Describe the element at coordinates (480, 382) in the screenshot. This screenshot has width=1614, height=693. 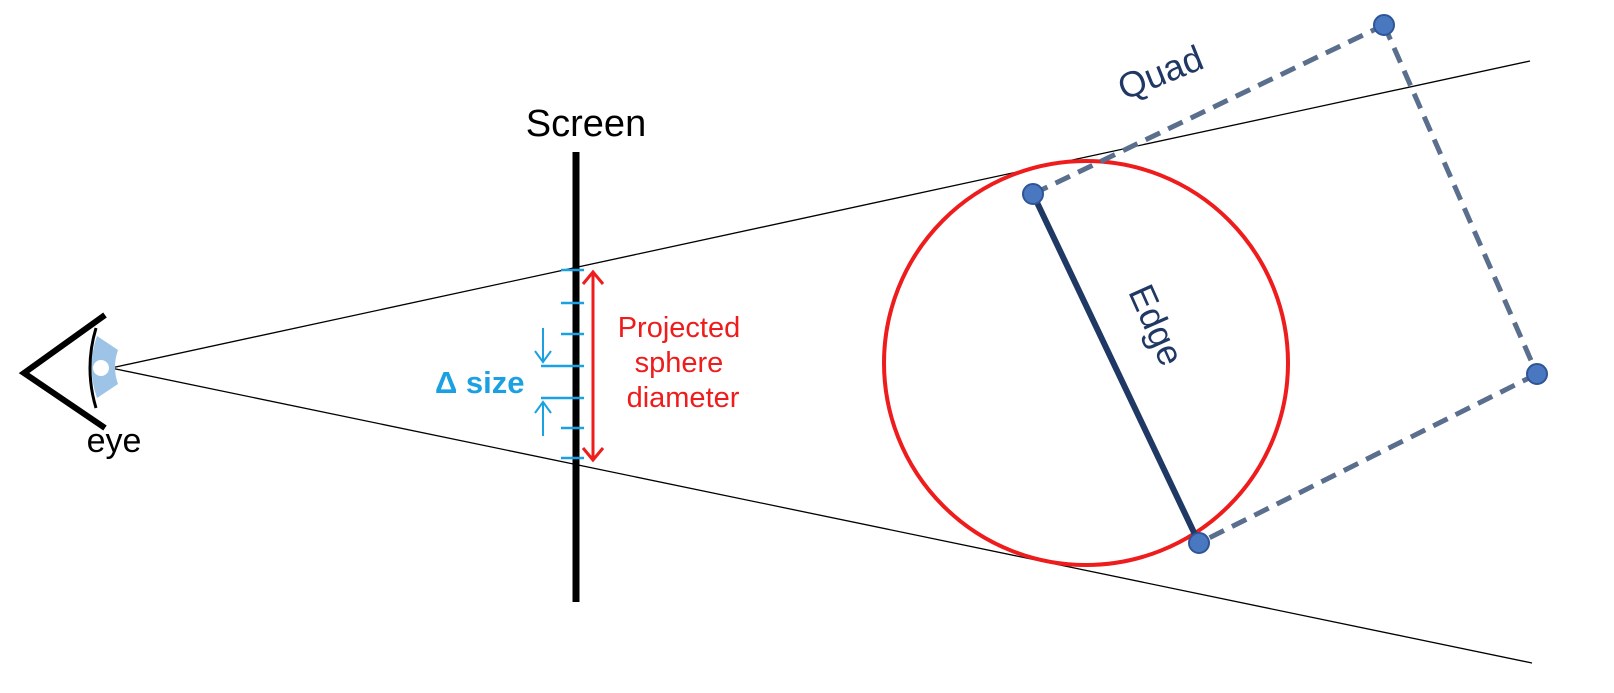
I see `delta-size-label: Δ size` at that location.